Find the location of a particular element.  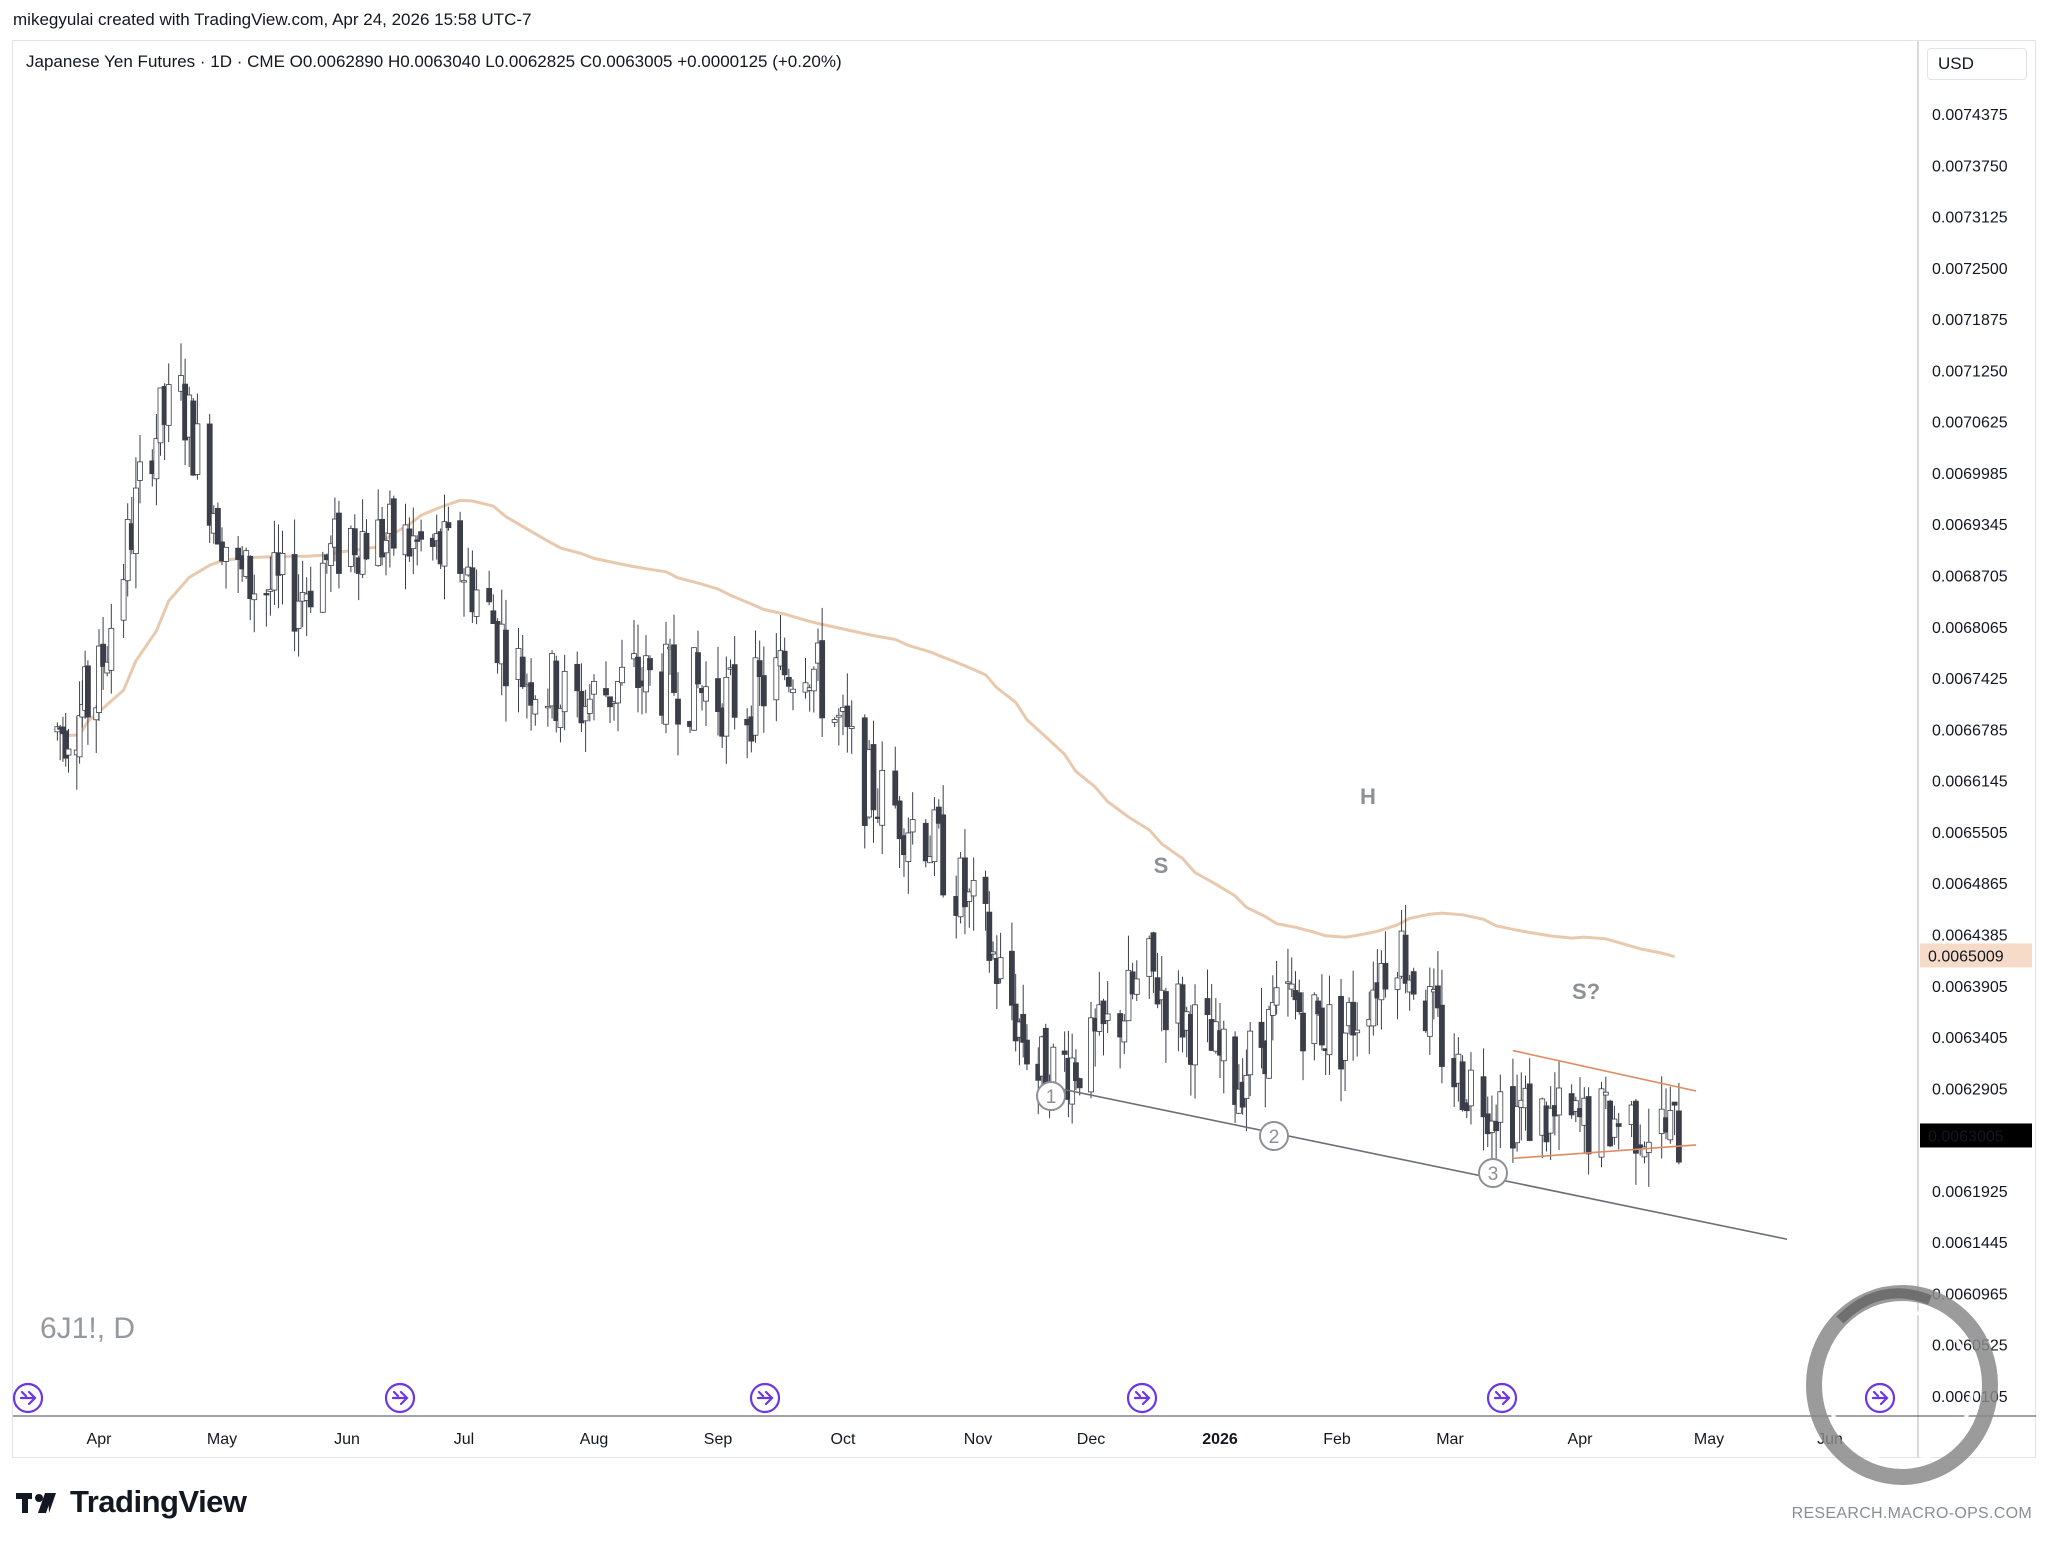

tradingview-logo: TradingView is located at coordinates (131, 1502).